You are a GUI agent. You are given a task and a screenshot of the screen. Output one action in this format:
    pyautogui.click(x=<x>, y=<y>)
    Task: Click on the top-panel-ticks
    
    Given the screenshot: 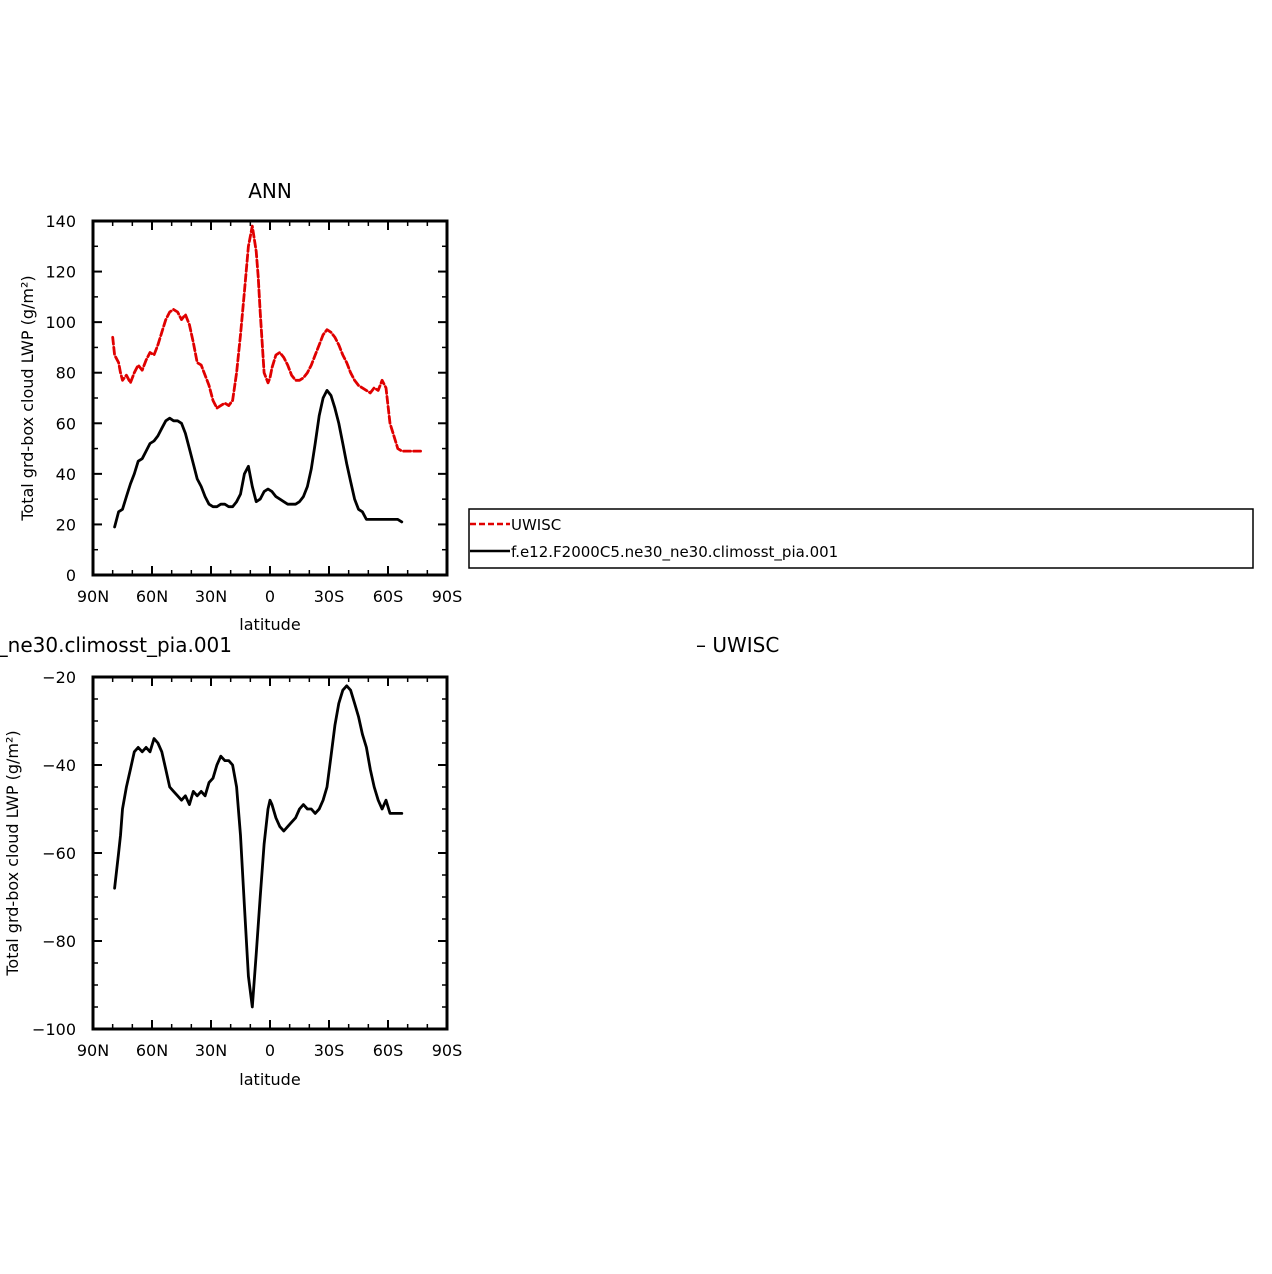 What is the action you would take?
    pyautogui.click(x=270, y=398)
    